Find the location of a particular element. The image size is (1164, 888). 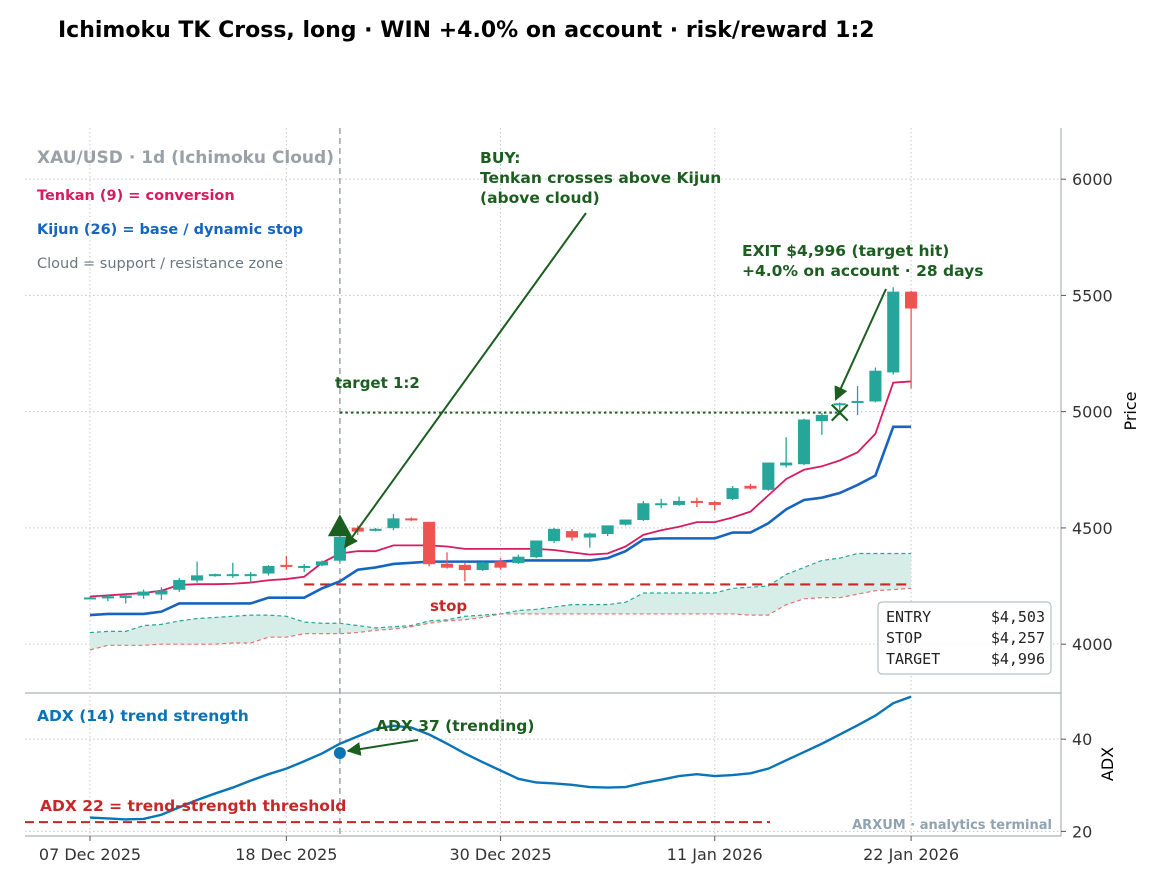

trade-info-key: ENTRY is located at coordinates (908, 617).